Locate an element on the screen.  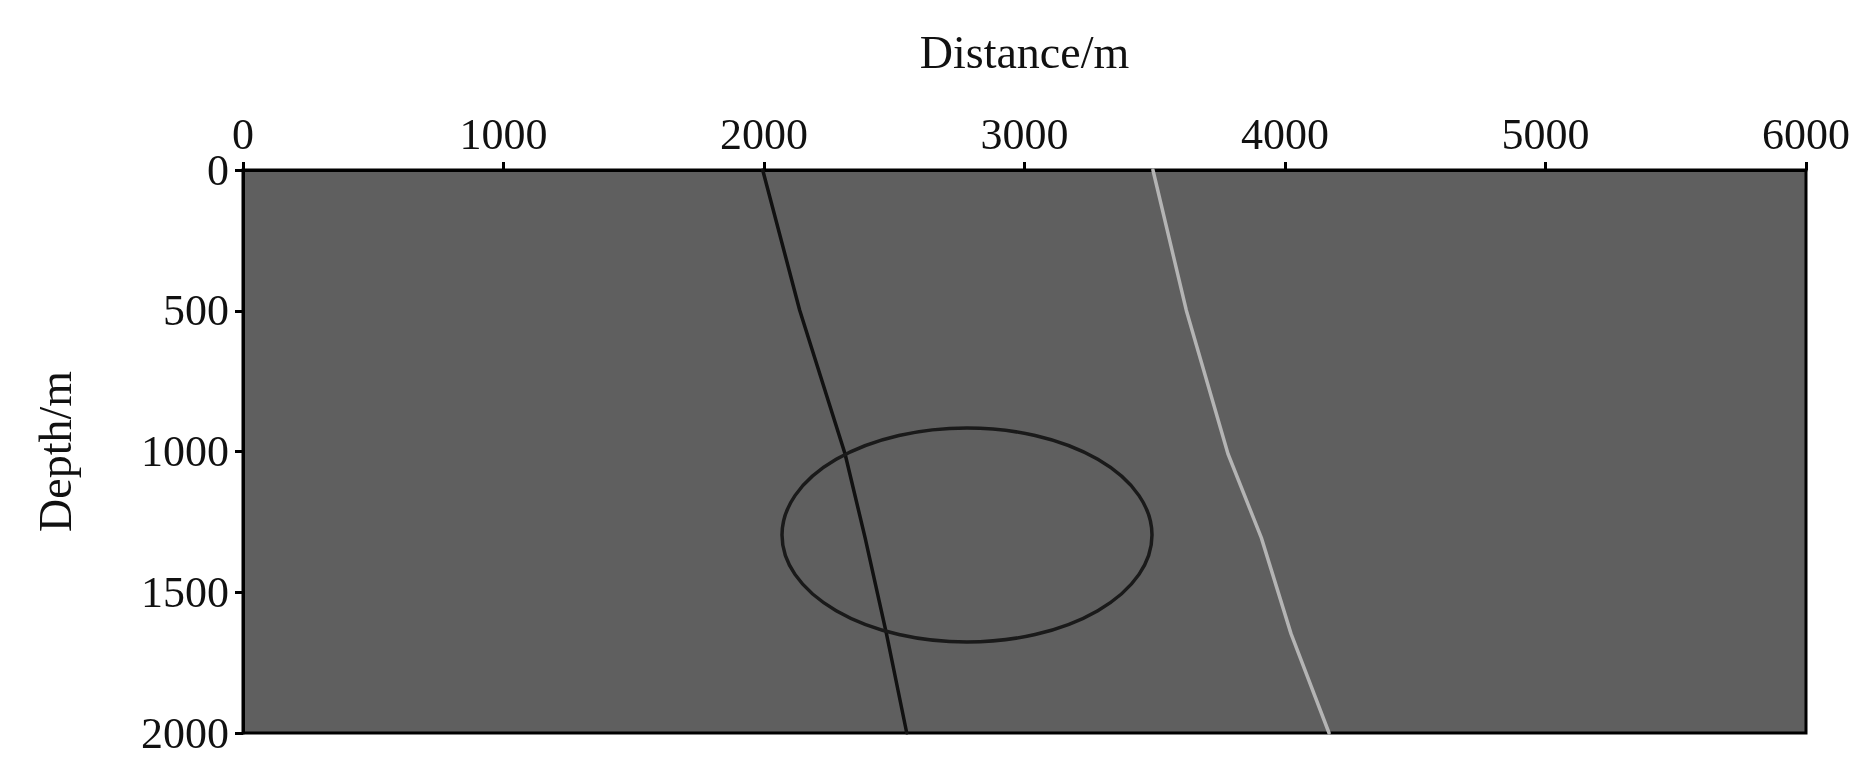
y-tick-label: 2000 is located at coordinates (185, 733).